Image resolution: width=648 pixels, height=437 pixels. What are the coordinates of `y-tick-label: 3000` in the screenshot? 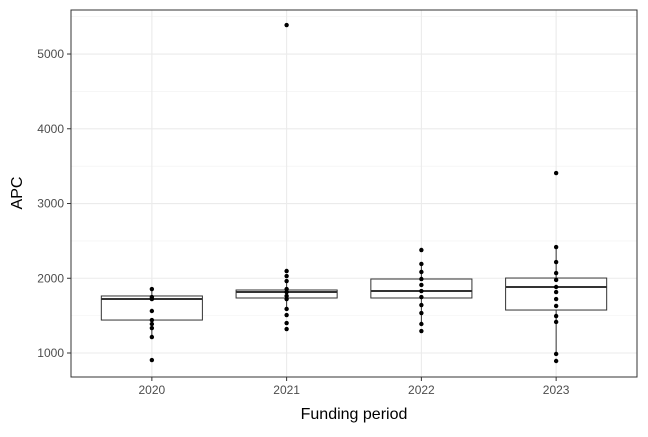 It's located at (50, 204).